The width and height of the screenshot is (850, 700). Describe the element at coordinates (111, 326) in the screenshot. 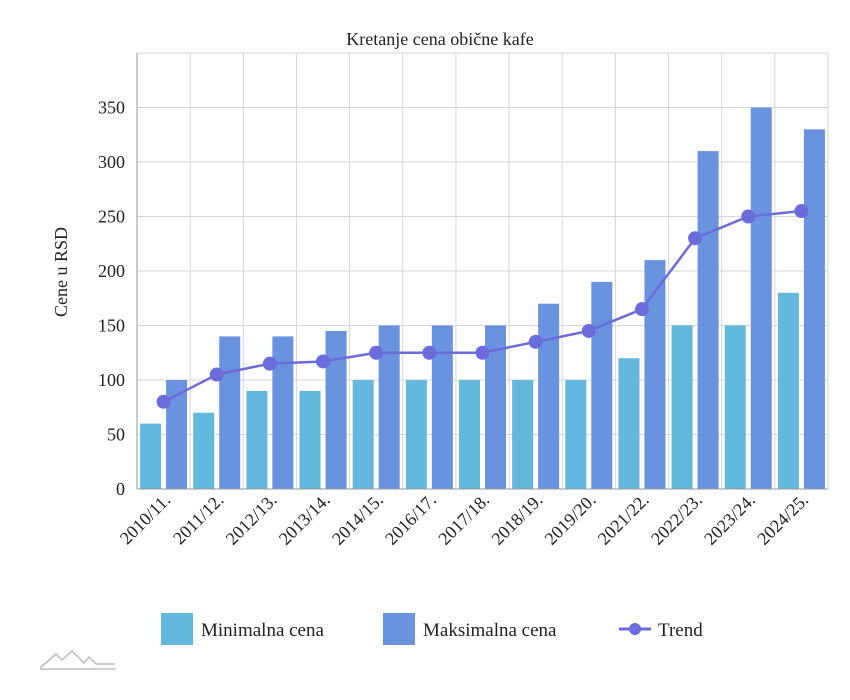

I see `y-tick-label: 150` at that location.